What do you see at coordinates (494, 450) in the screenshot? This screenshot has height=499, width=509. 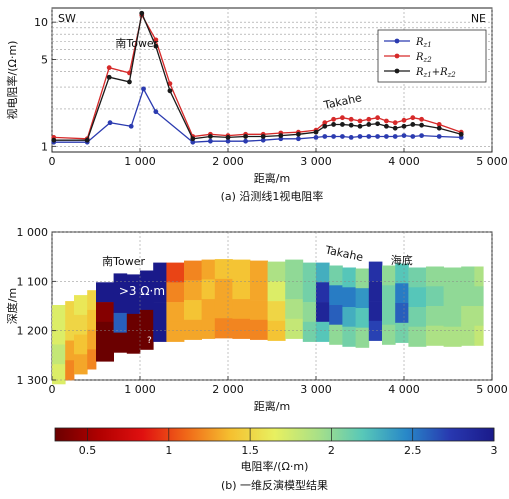 I see `colorbar-tick-label: 3` at bounding box center [494, 450].